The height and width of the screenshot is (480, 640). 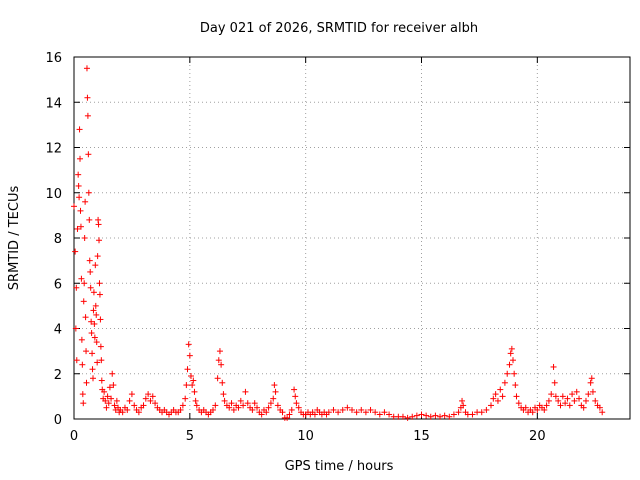 I want to click on y-tick-label: 16, so click(x=53, y=58).